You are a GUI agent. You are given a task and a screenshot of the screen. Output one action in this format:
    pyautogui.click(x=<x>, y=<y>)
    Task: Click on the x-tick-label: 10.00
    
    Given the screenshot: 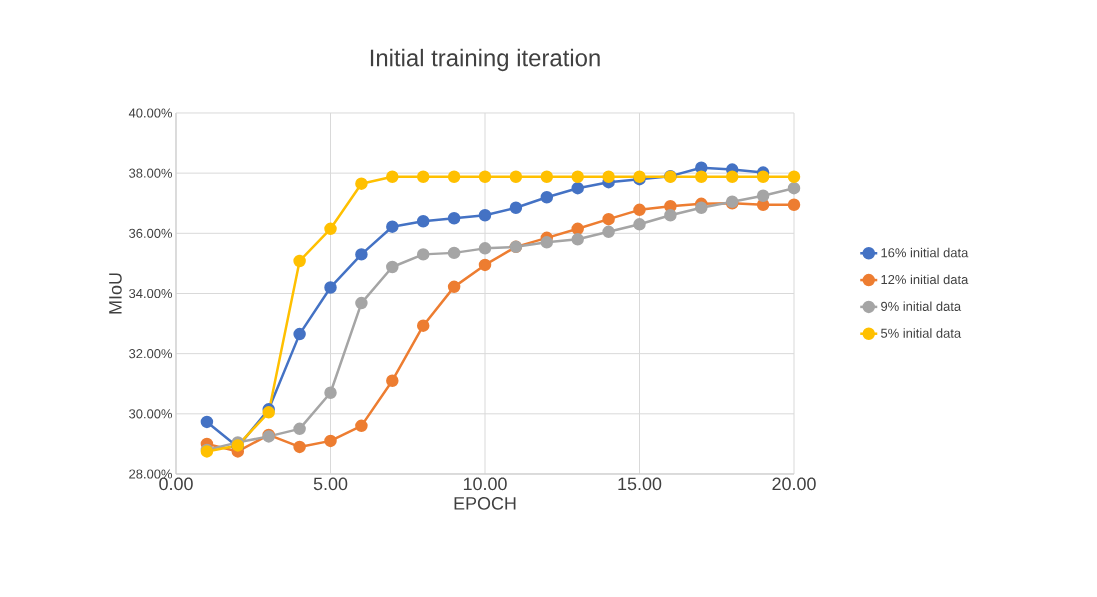 What is the action you would take?
    pyautogui.click(x=485, y=484)
    